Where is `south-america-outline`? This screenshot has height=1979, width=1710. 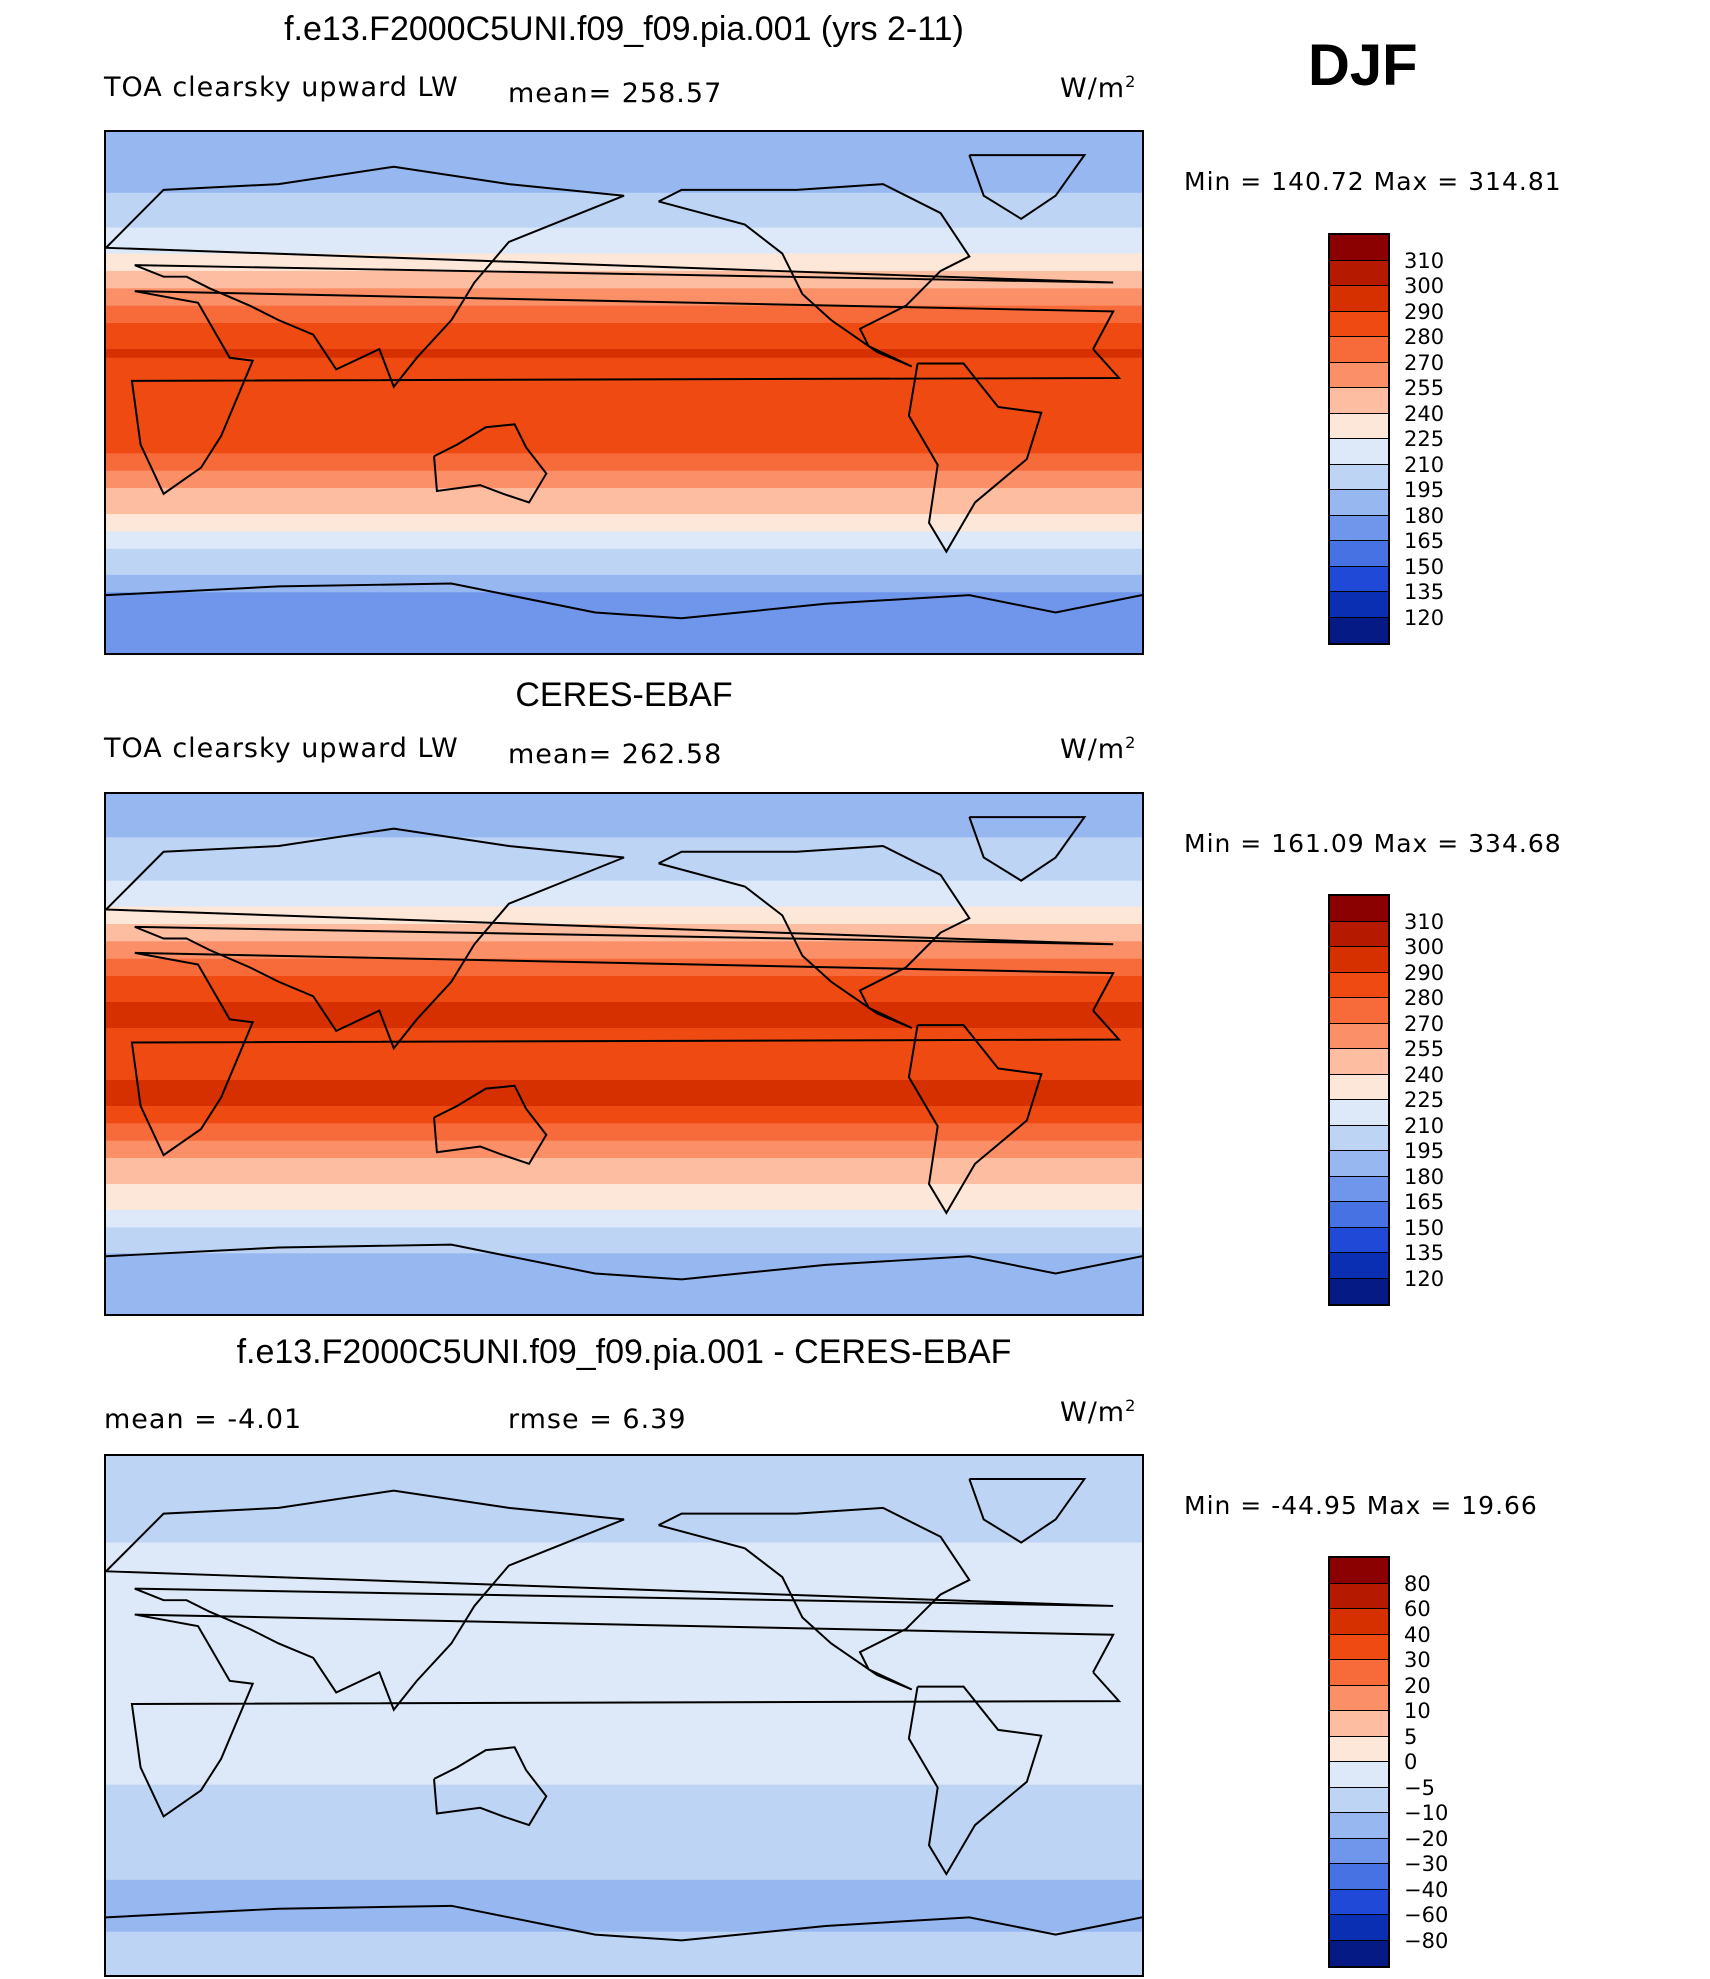
south-america-outline is located at coordinates (975, 1781).